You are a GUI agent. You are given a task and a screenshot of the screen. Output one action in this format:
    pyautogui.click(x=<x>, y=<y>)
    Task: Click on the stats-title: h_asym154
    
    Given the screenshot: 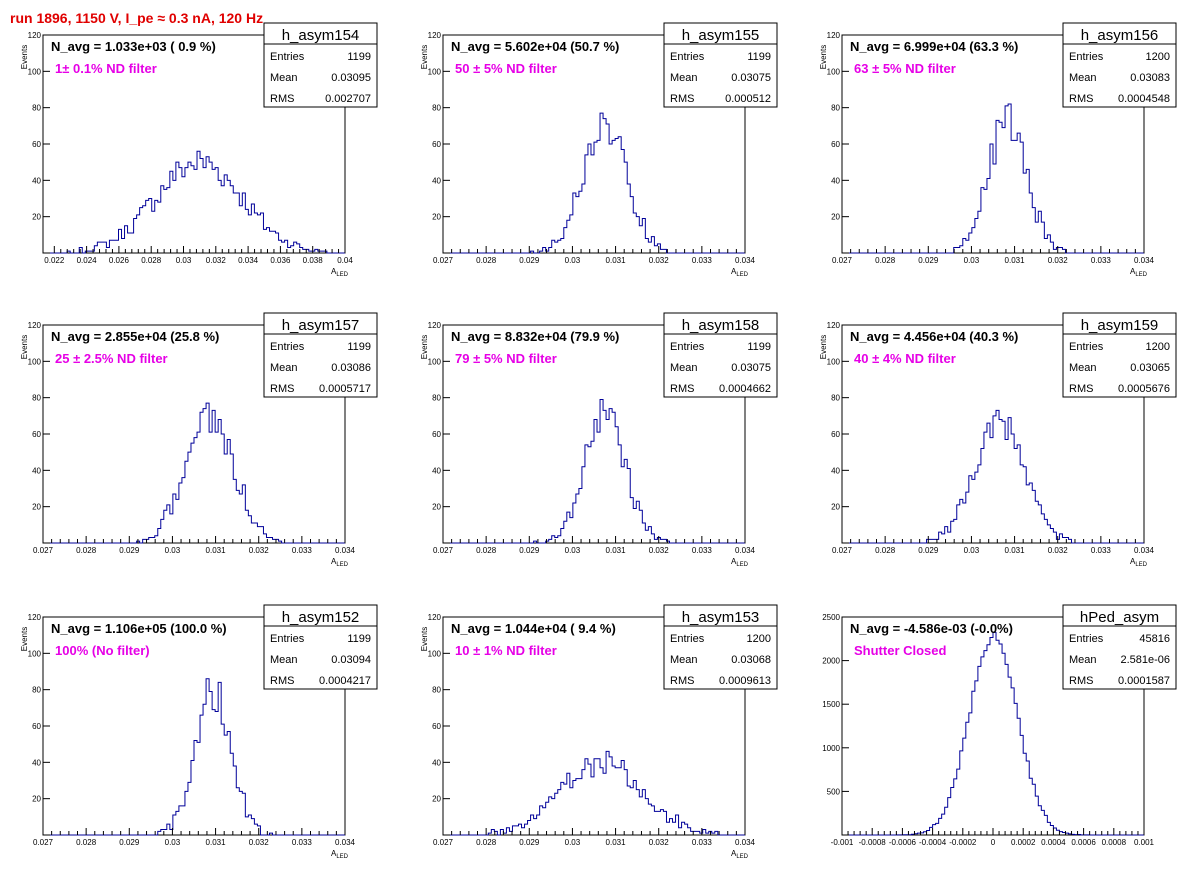 What is the action you would take?
    pyautogui.click(x=321, y=35)
    